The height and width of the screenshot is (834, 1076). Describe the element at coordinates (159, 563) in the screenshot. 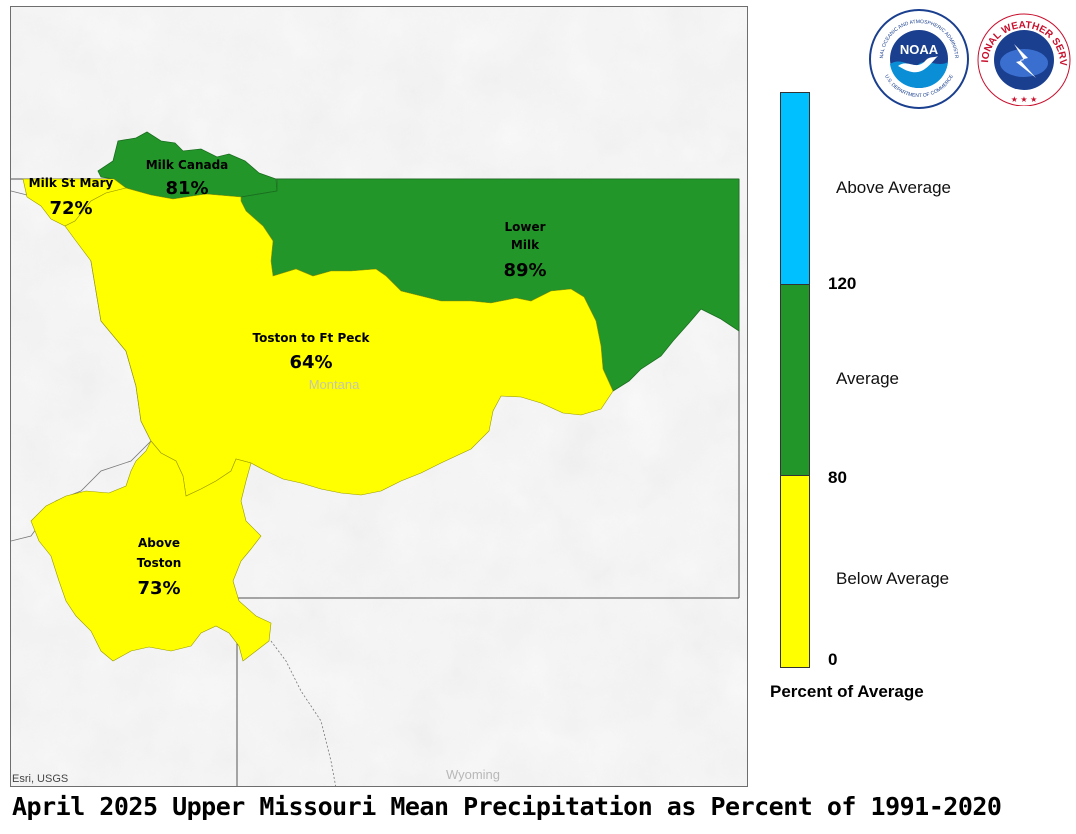

I see `basin-label-above-toston-line2: Toston` at that location.